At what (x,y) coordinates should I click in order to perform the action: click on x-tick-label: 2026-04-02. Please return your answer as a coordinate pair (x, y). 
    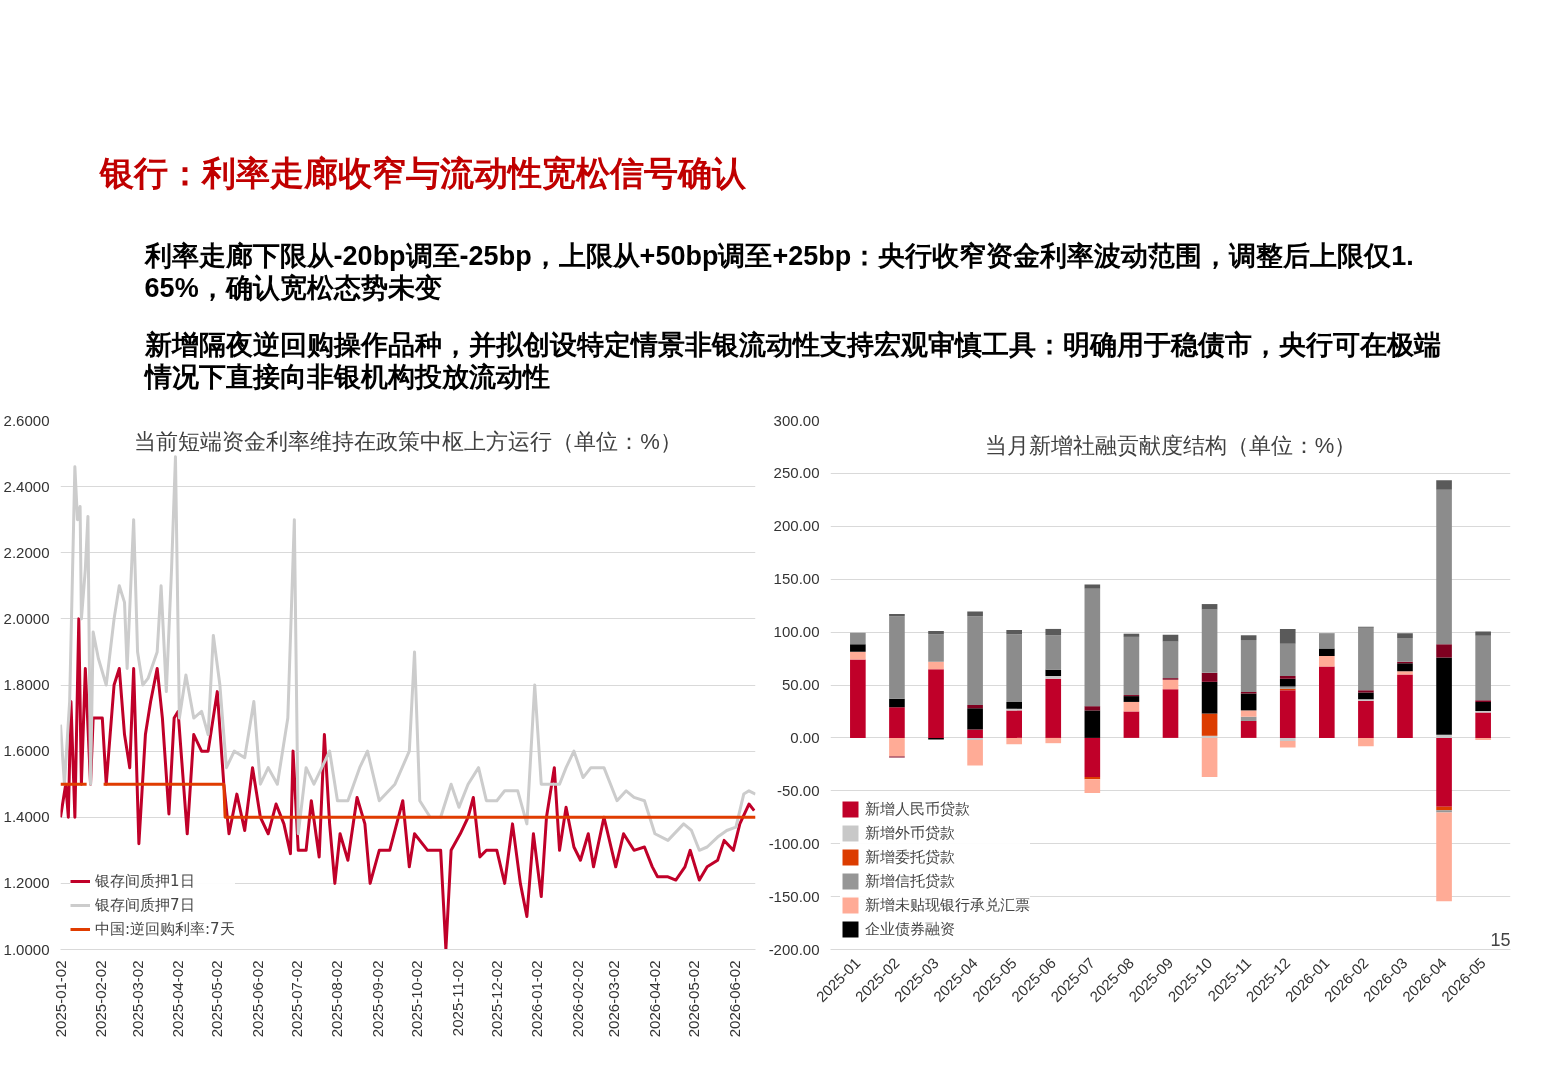
    Looking at the image, I should click on (654, 999).